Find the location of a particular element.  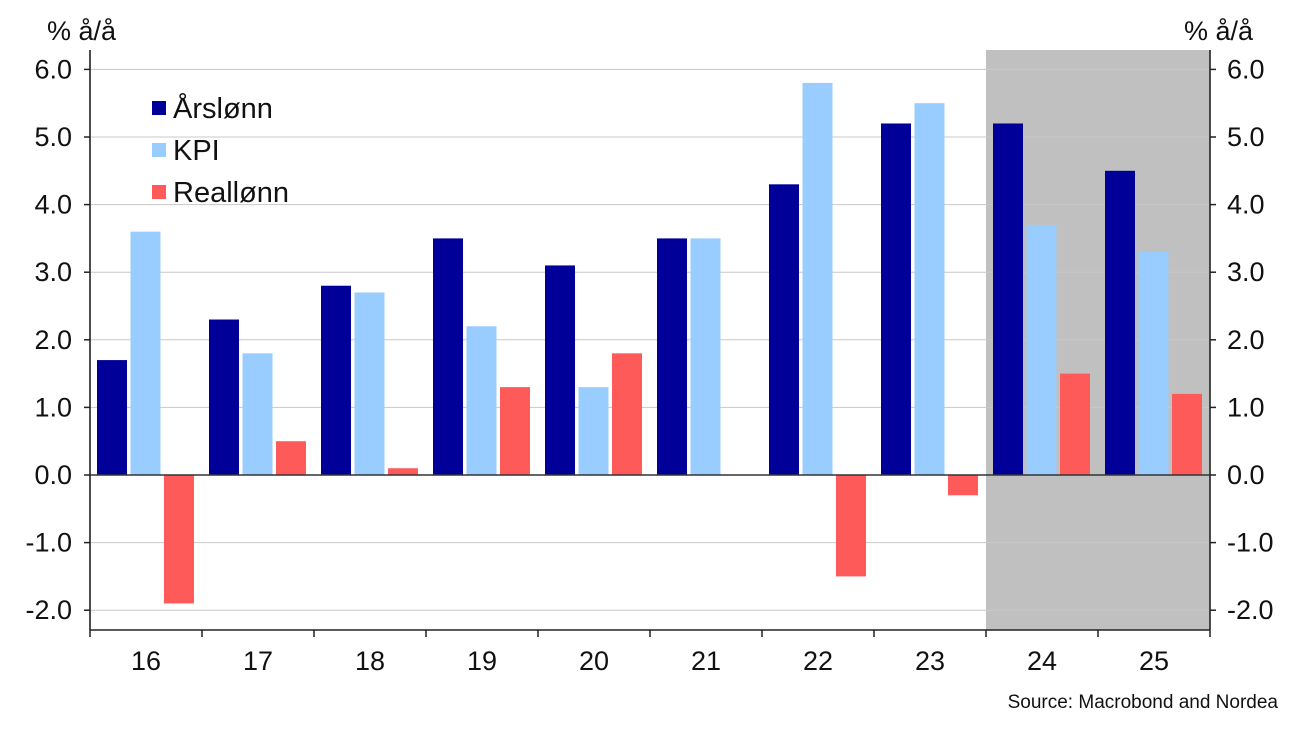

legend-swatch-KPI is located at coordinates (159, 150).